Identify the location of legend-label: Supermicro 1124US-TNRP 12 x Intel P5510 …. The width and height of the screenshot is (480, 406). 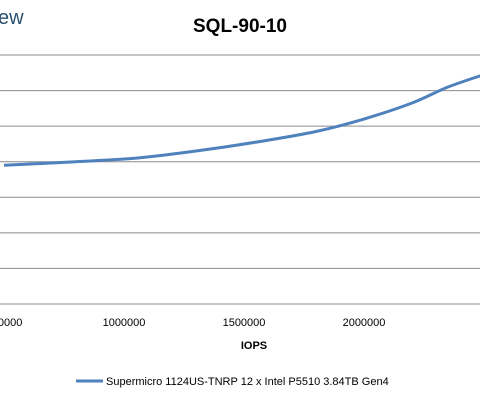
(247, 382).